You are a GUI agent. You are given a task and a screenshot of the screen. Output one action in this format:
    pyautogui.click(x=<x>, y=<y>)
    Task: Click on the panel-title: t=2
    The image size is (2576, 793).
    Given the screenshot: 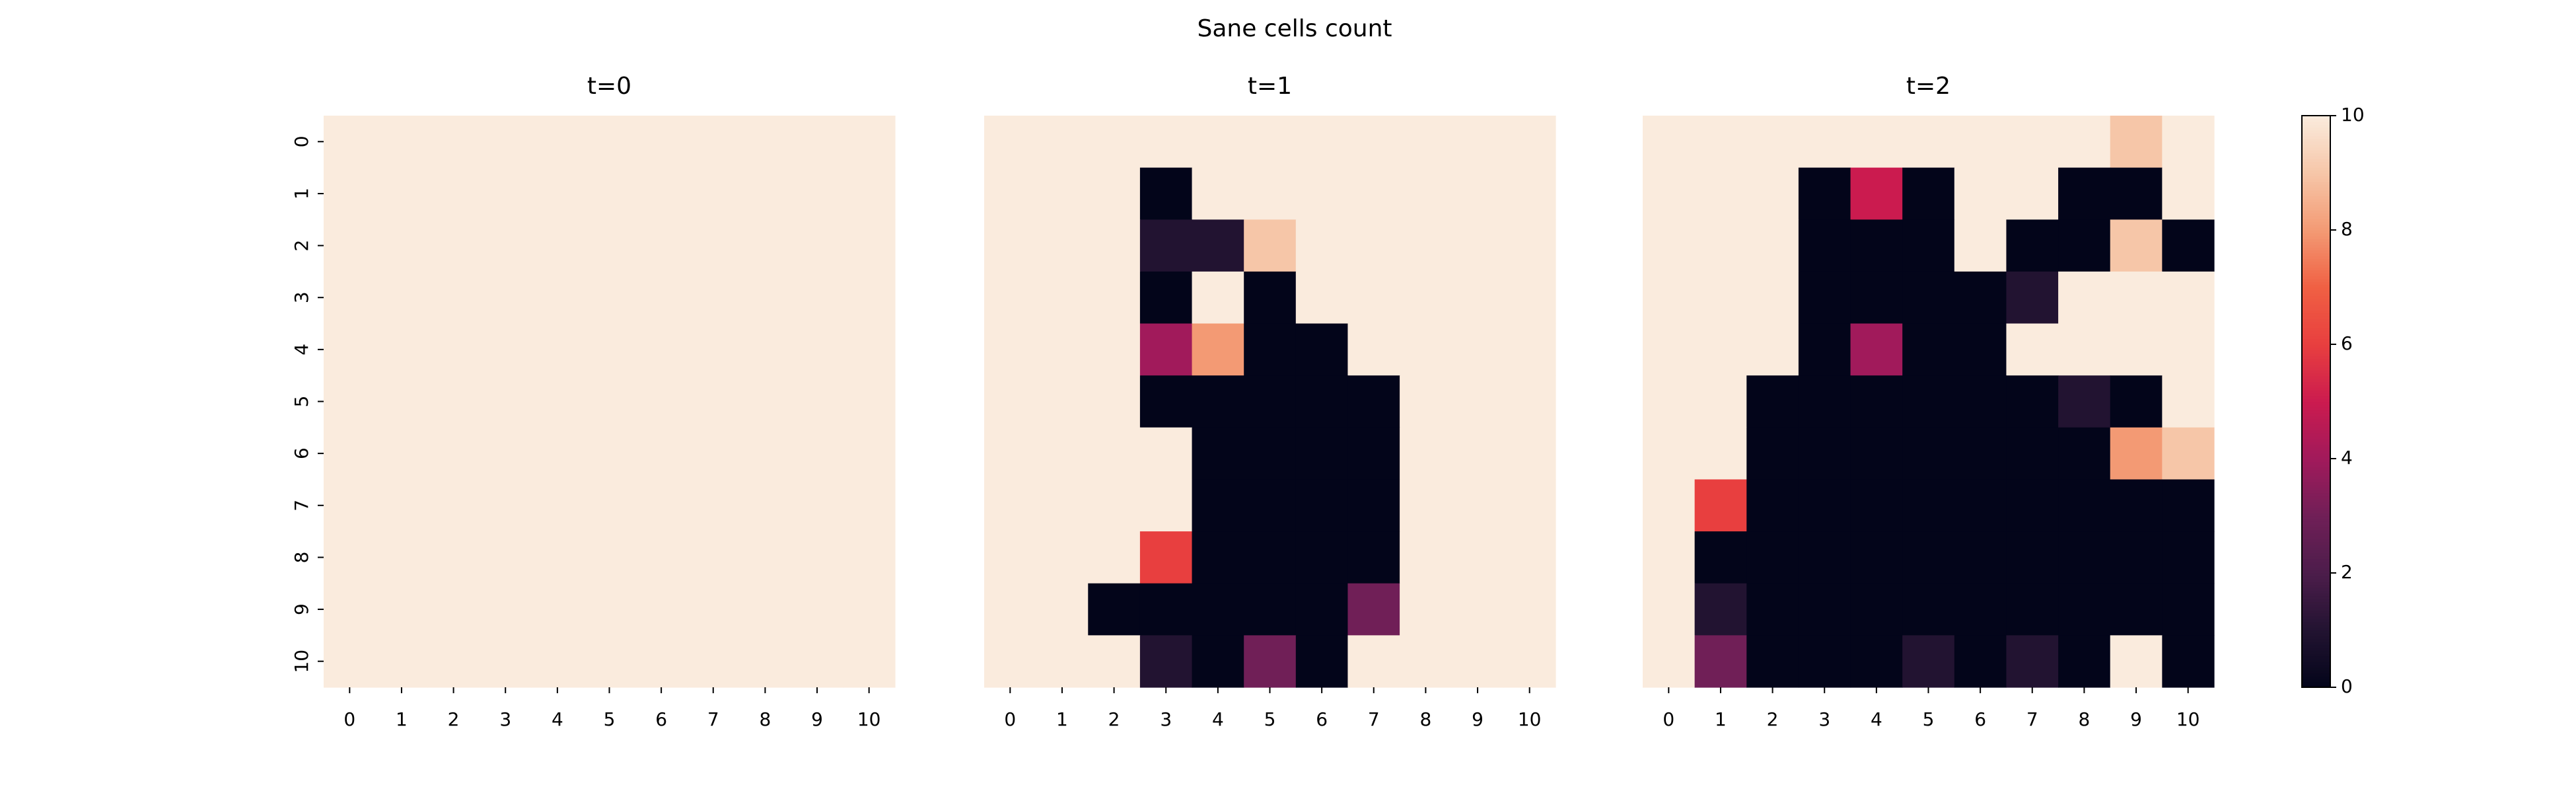 What is the action you would take?
    pyautogui.click(x=1928, y=87)
    